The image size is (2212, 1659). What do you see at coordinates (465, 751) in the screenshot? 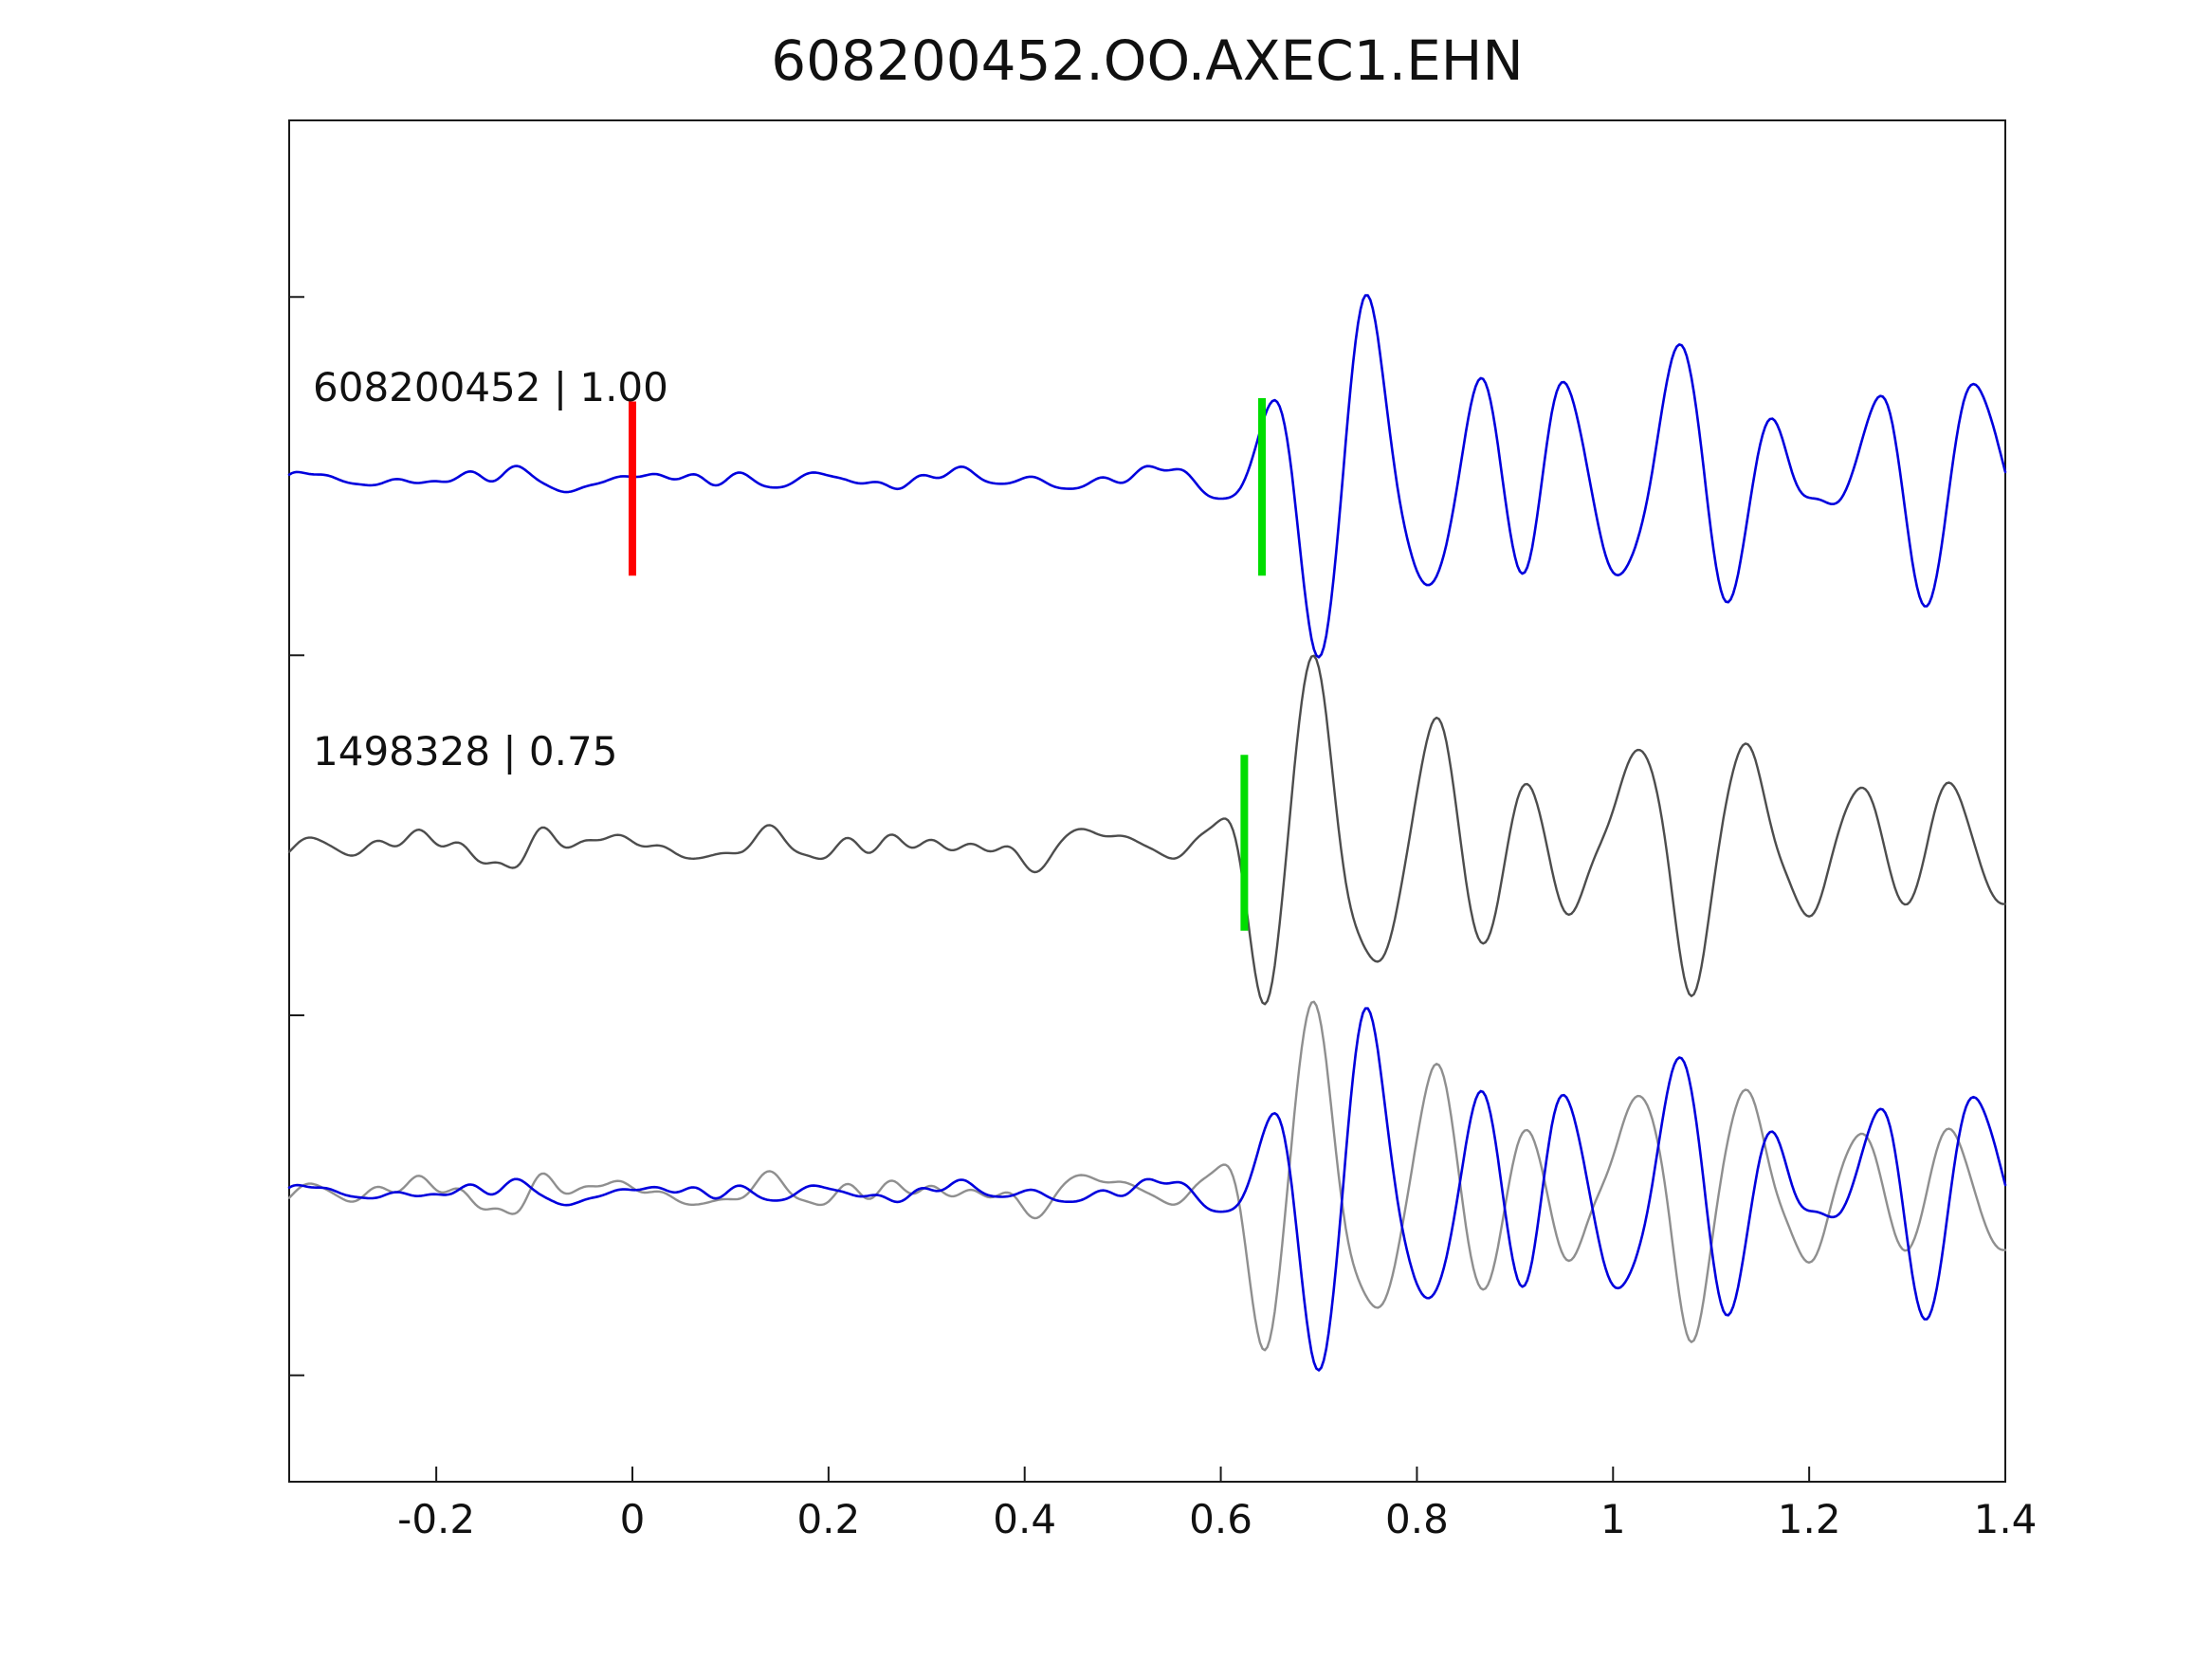
I see `detection-trace-label: 1498328 | 0.75` at bounding box center [465, 751].